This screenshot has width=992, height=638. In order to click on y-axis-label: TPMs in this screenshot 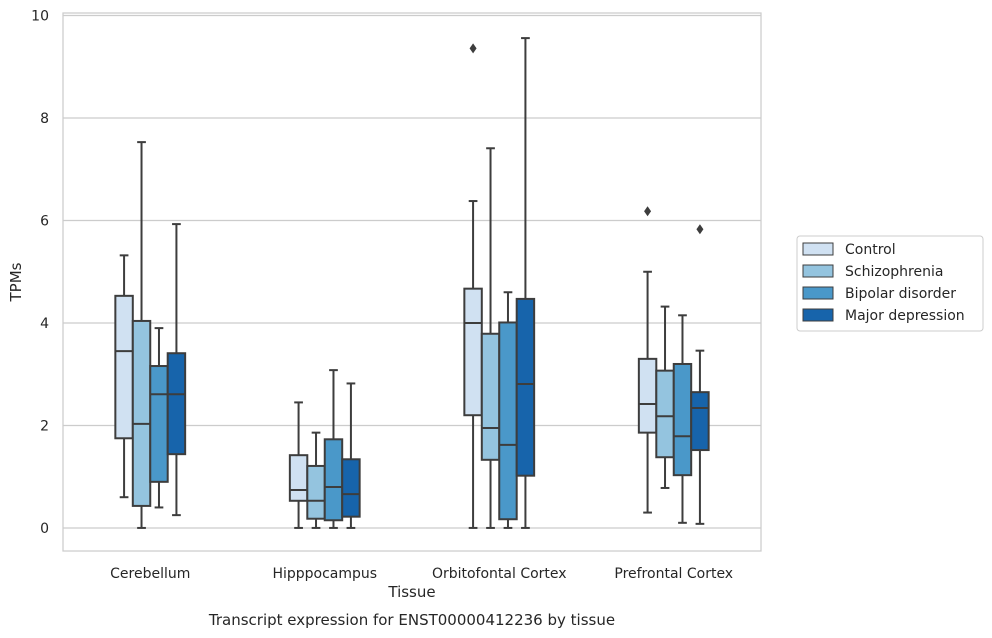, I will do `click(16, 282)`.